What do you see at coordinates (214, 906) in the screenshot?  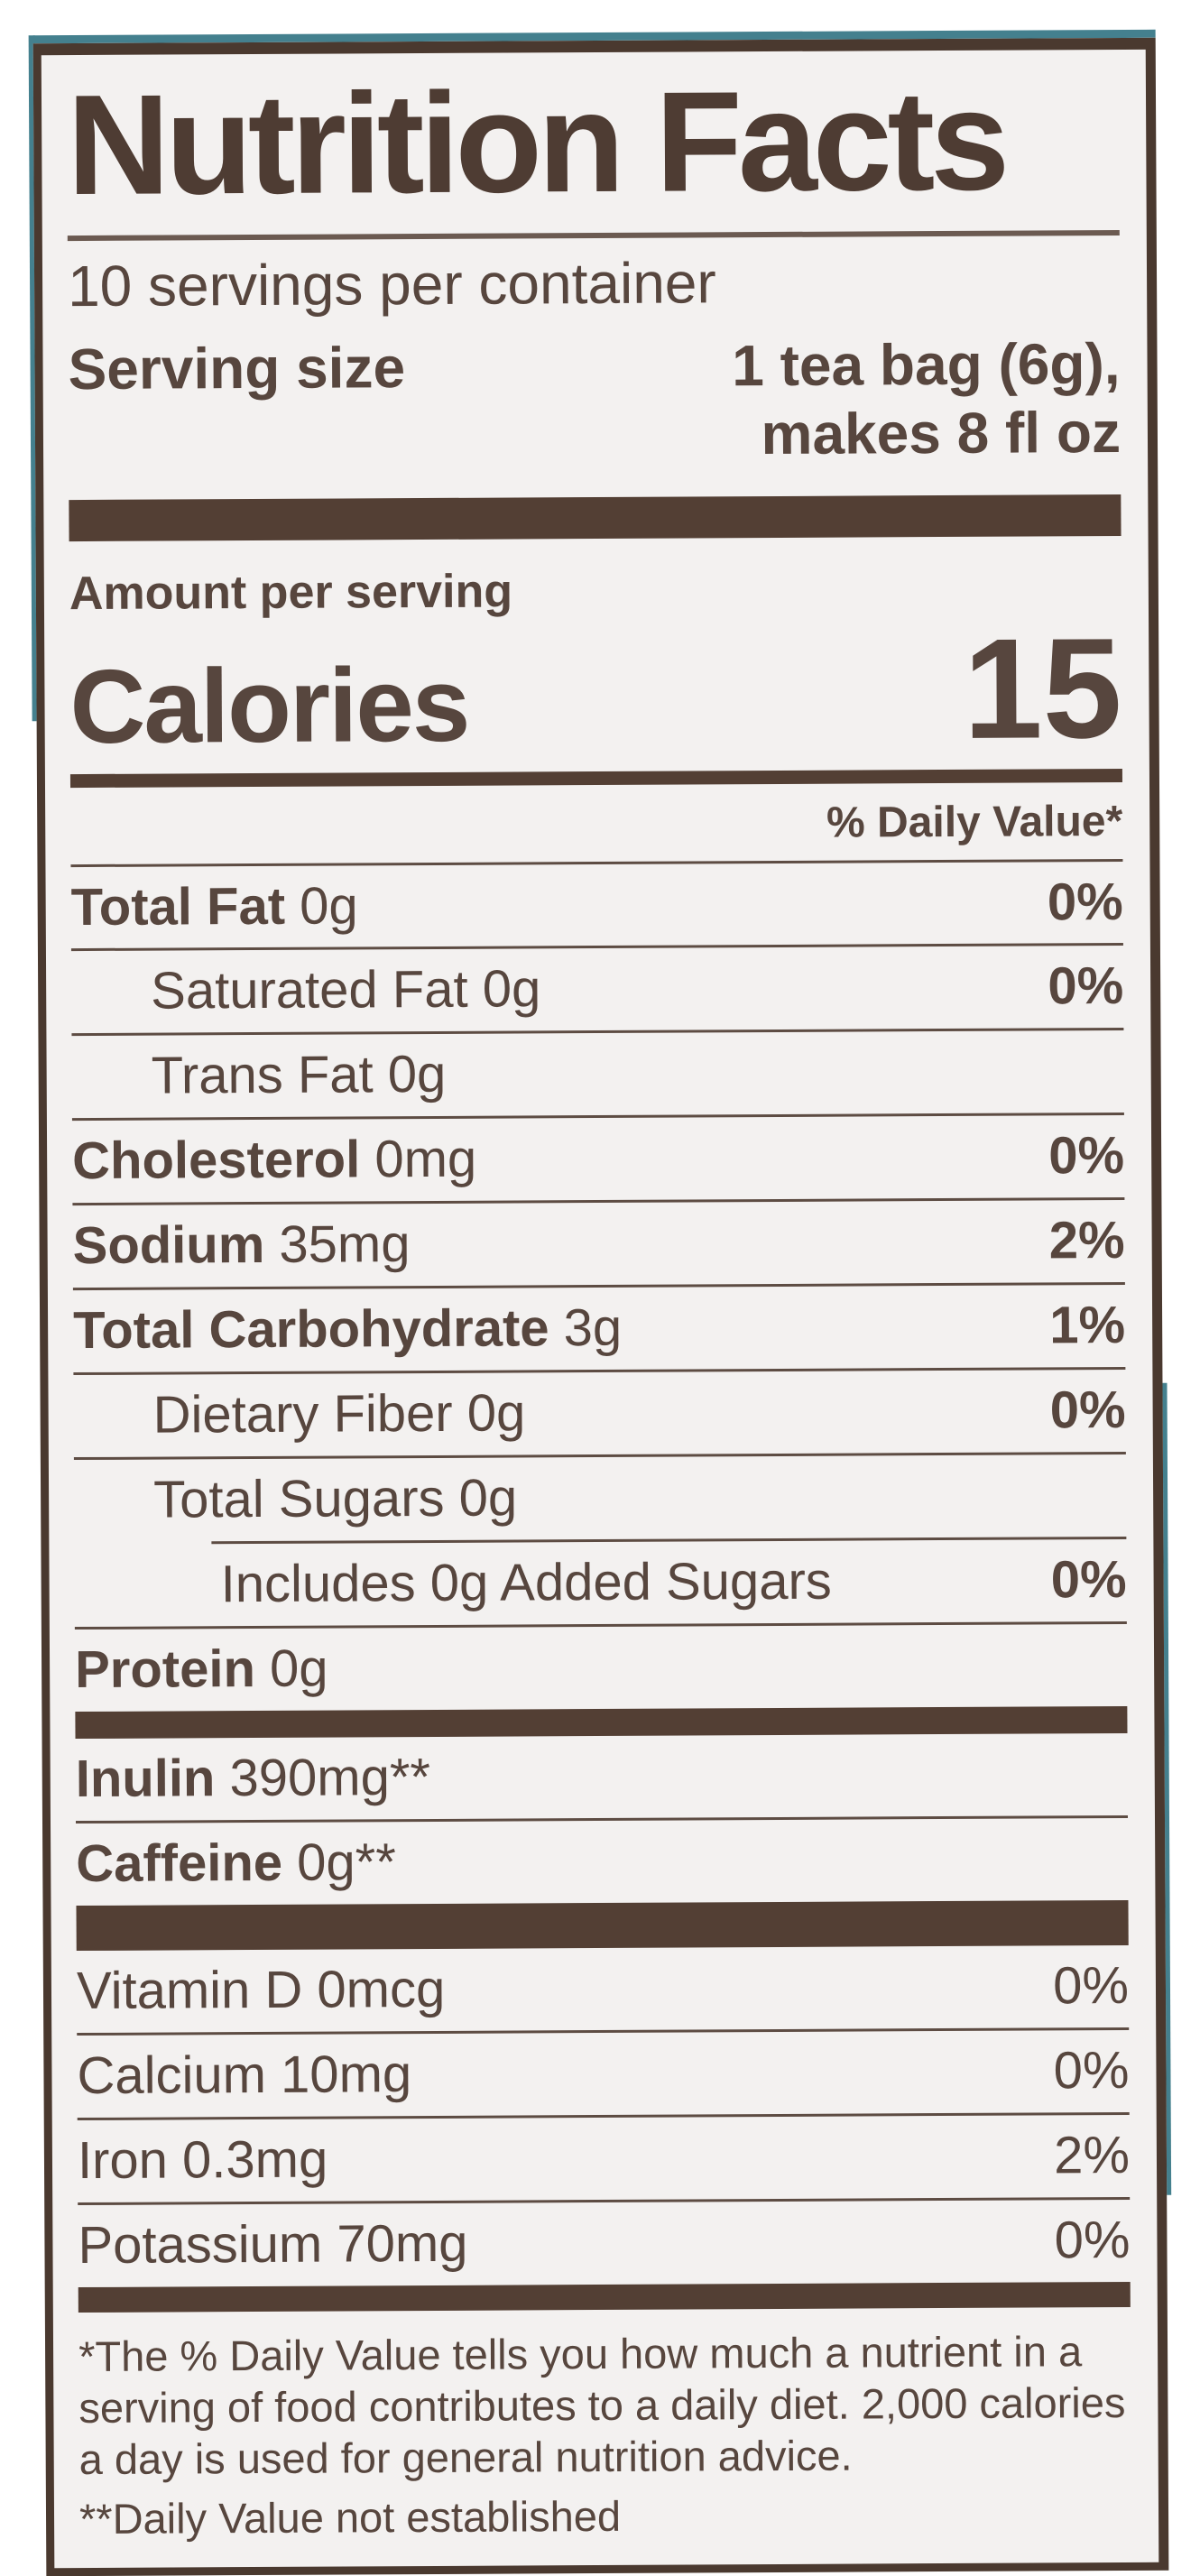 I see `nutrient-name: Total Fat 0g` at bounding box center [214, 906].